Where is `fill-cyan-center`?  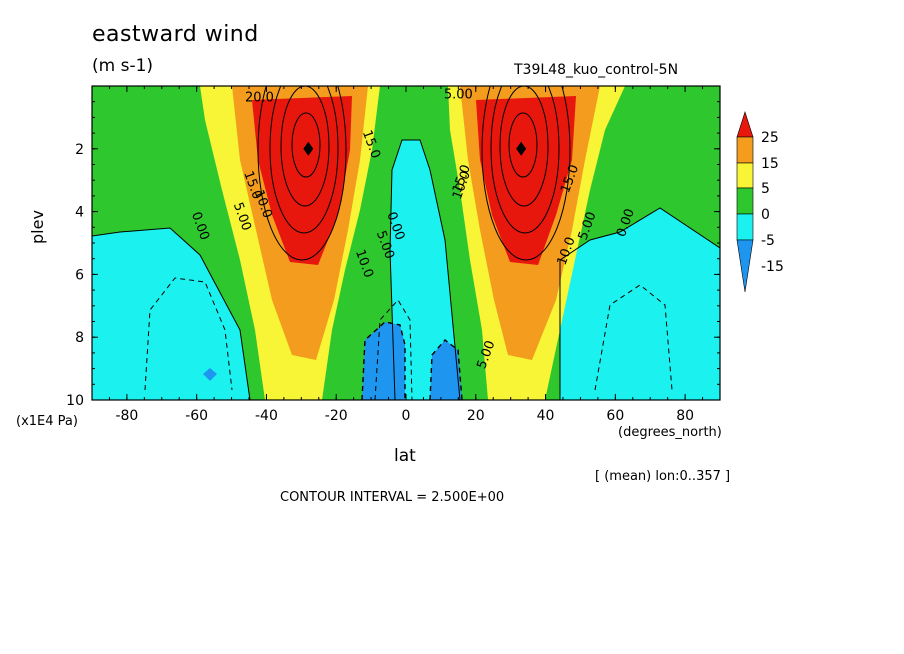 fill-cyan-center is located at coordinates (425, 270).